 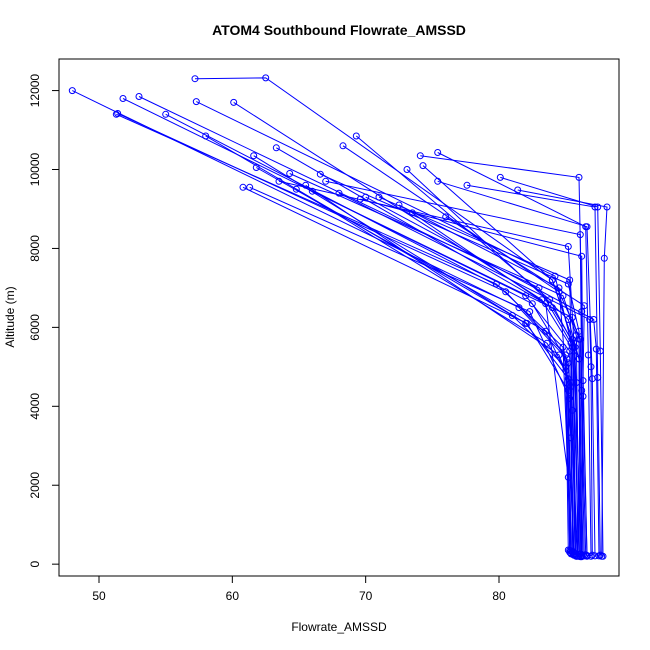 What do you see at coordinates (10, 316) in the screenshot?
I see `y-axis-label: Altitude (m)` at bounding box center [10, 316].